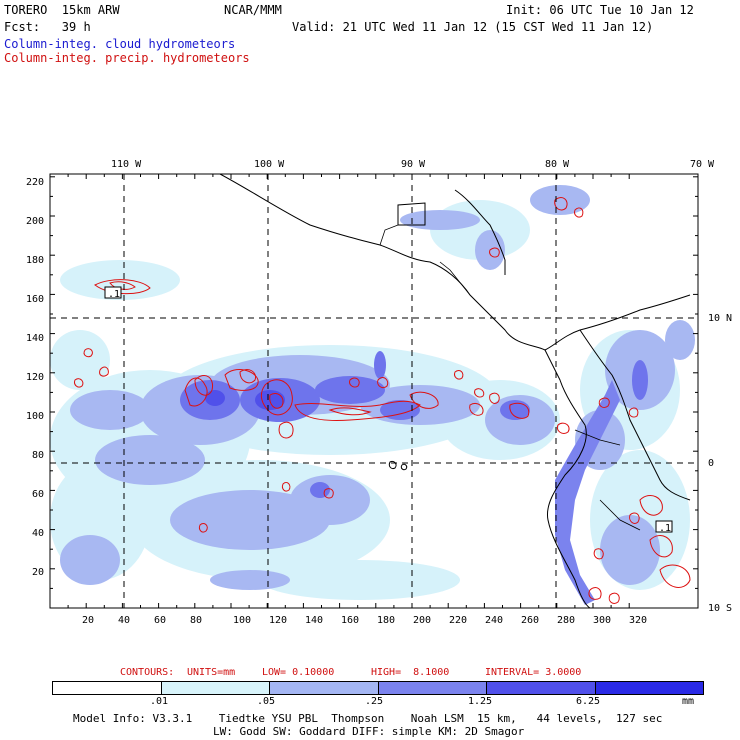 The image size is (740, 740). I want to click on precip-field-label: Column-integ. precip. hydrometeors, so click(127, 58).